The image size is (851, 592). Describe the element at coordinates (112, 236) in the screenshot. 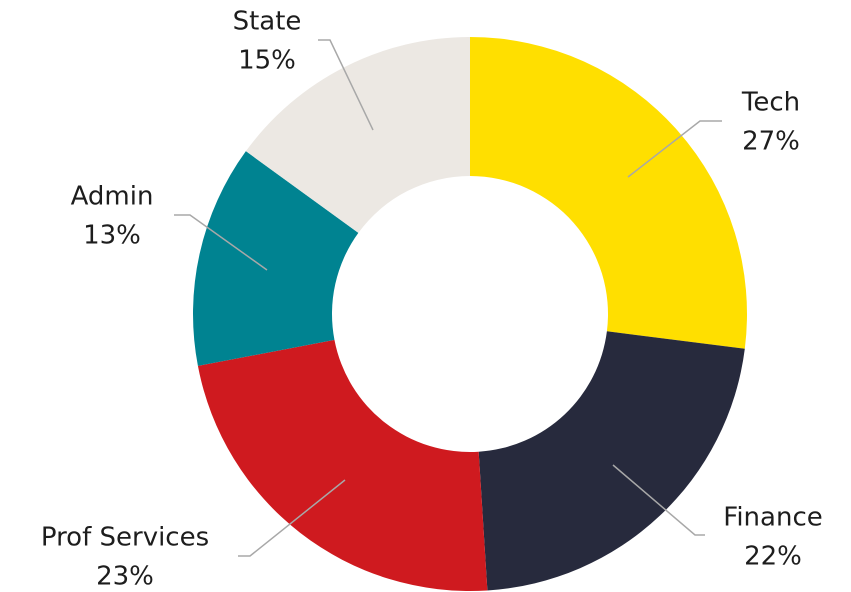

I see `slice-value-label: 13%` at that location.